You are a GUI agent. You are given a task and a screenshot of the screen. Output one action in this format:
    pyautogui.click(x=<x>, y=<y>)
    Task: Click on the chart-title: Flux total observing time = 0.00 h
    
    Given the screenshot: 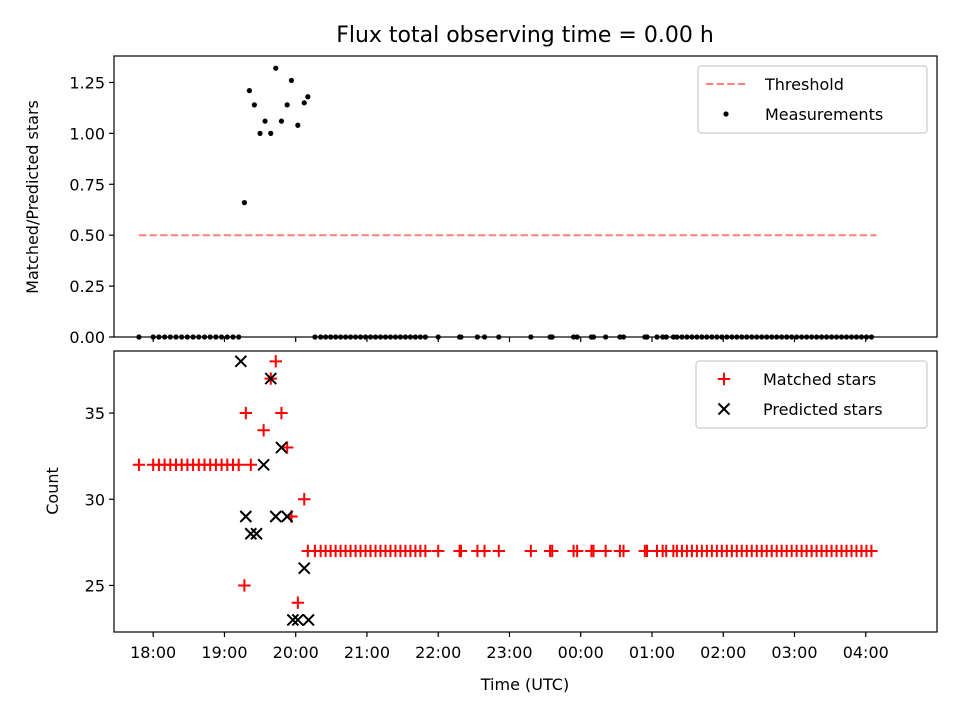 What is the action you would take?
    pyautogui.click(x=525, y=35)
    